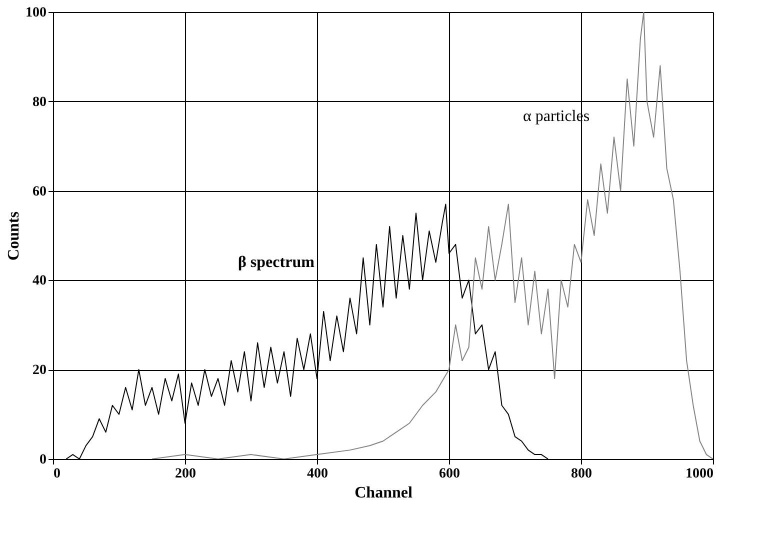  What do you see at coordinates (57, 474) in the screenshot?
I see `x-tick-label: 0` at bounding box center [57, 474].